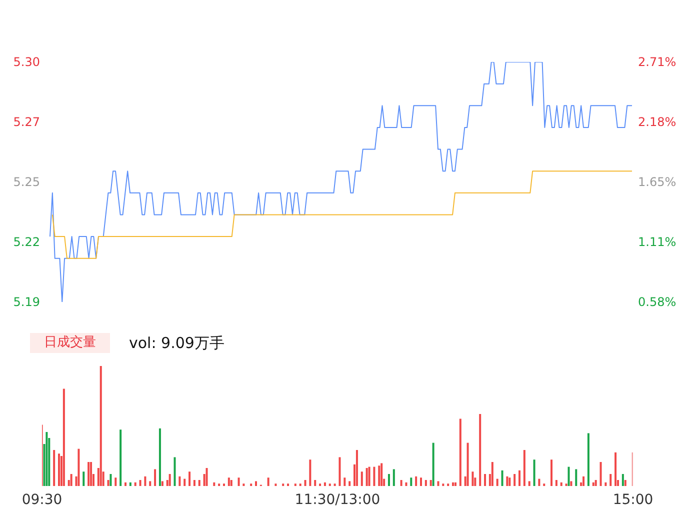 The height and width of the screenshot is (524, 686). What do you see at coordinates (26, 62) in the screenshot?
I see `y-tick-label: 5.30` at bounding box center [26, 62].